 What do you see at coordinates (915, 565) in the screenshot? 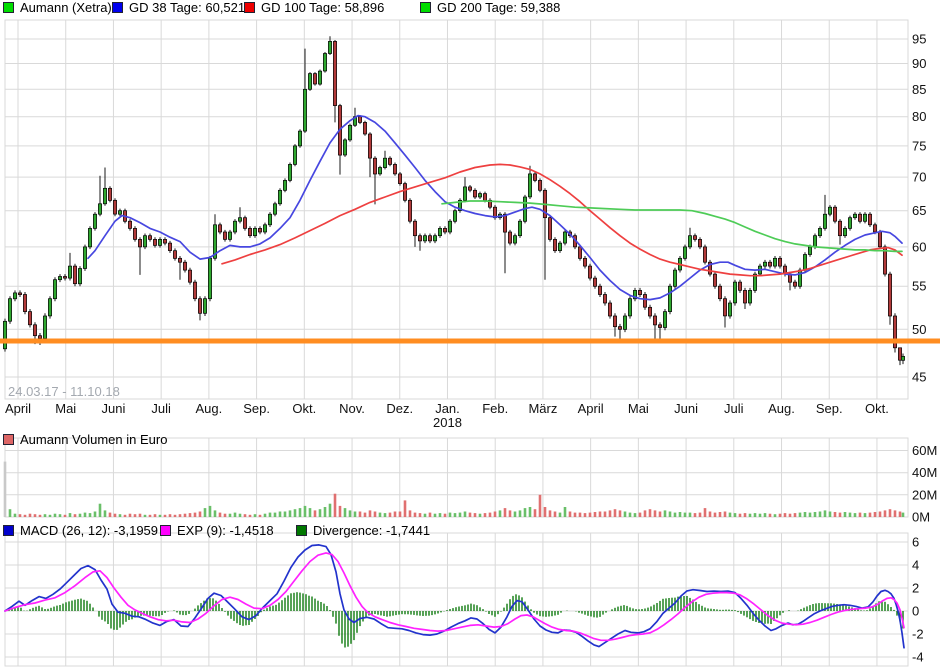
I see `macd-tick-label: 4` at bounding box center [915, 565].